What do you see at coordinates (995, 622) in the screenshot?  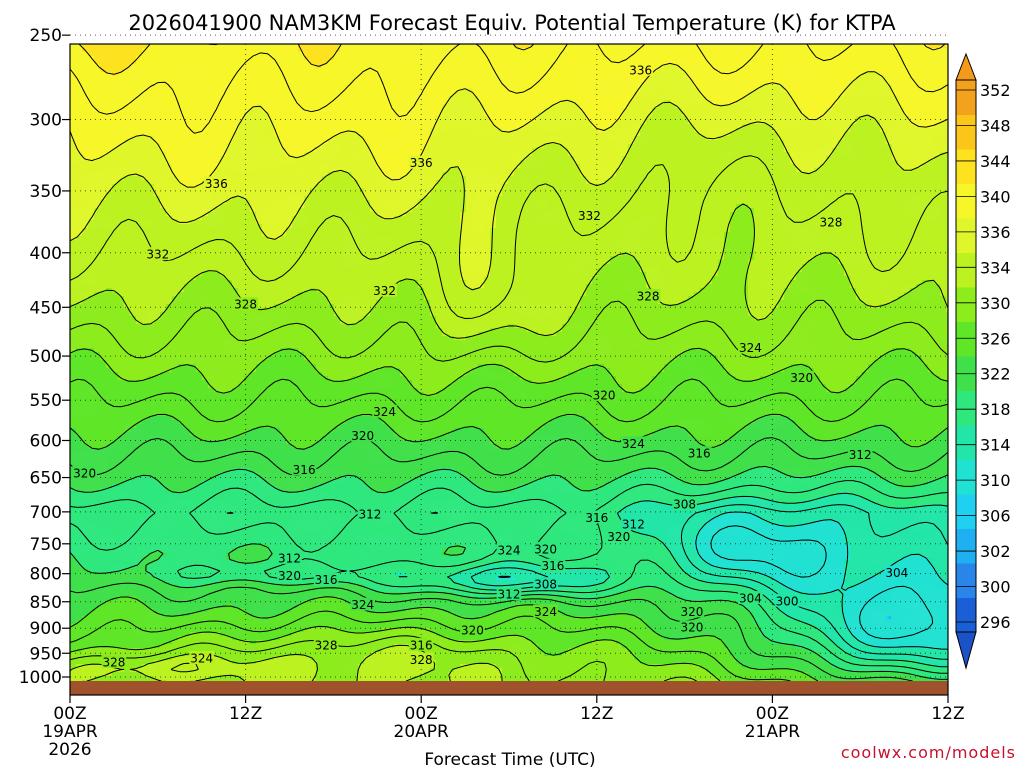 I see `colorbar-tick-label: 296` at bounding box center [995, 622].